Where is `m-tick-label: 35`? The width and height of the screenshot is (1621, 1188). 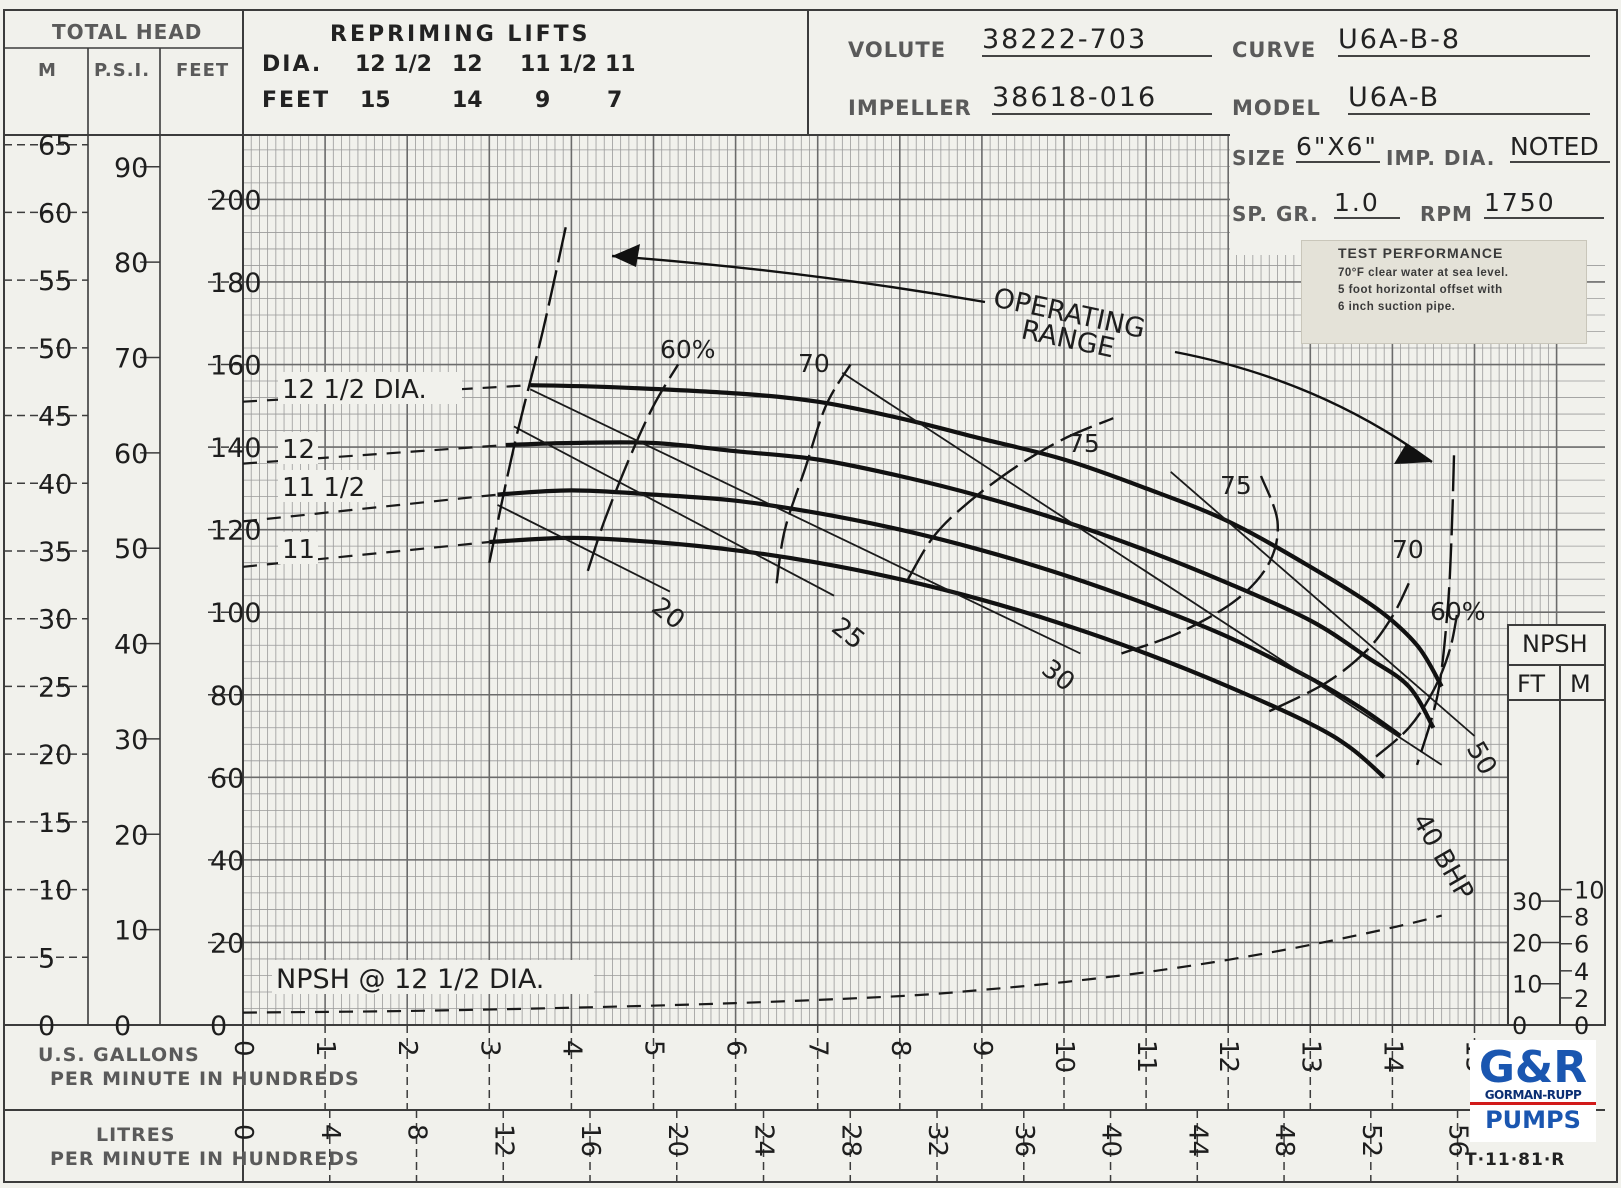 m-tick-label: 35 is located at coordinates (55, 552).